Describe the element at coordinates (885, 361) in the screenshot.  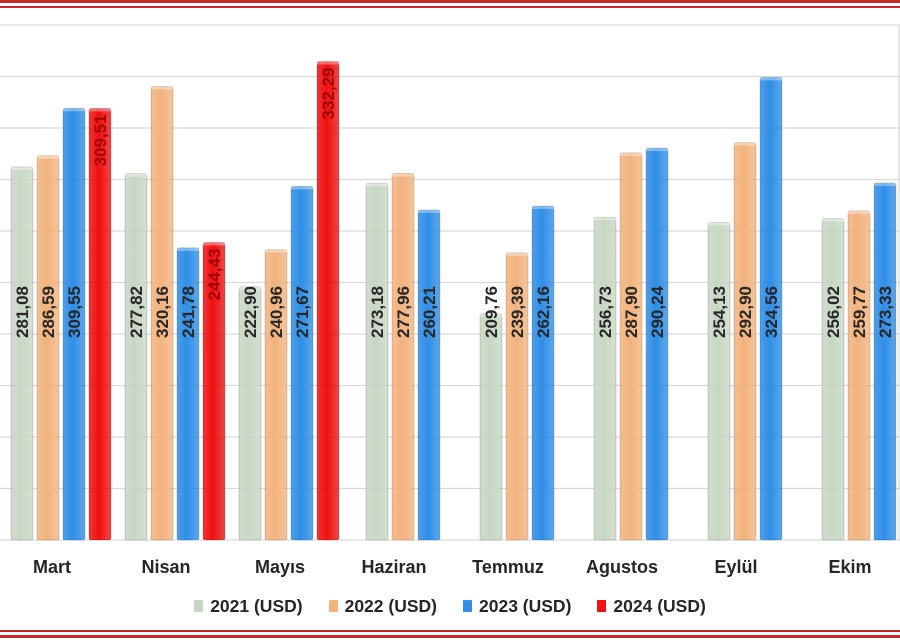
I see `bar-2023-ekim` at that location.